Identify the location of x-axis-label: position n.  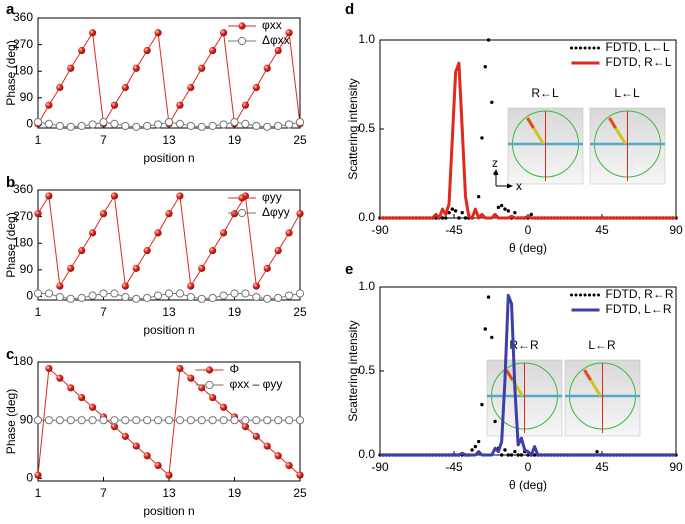
(168, 511).